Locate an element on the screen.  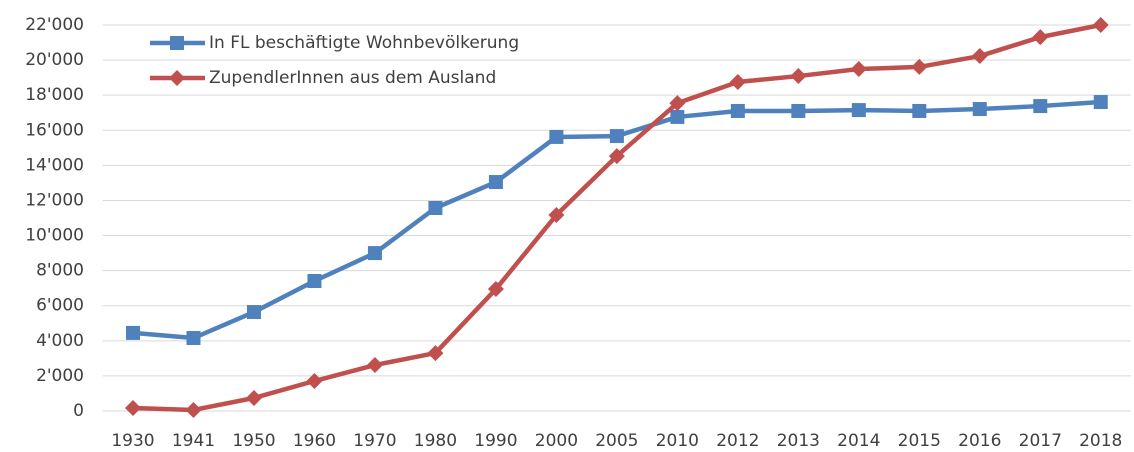
x-tick-label: 1950 is located at coordinates (253, 441).